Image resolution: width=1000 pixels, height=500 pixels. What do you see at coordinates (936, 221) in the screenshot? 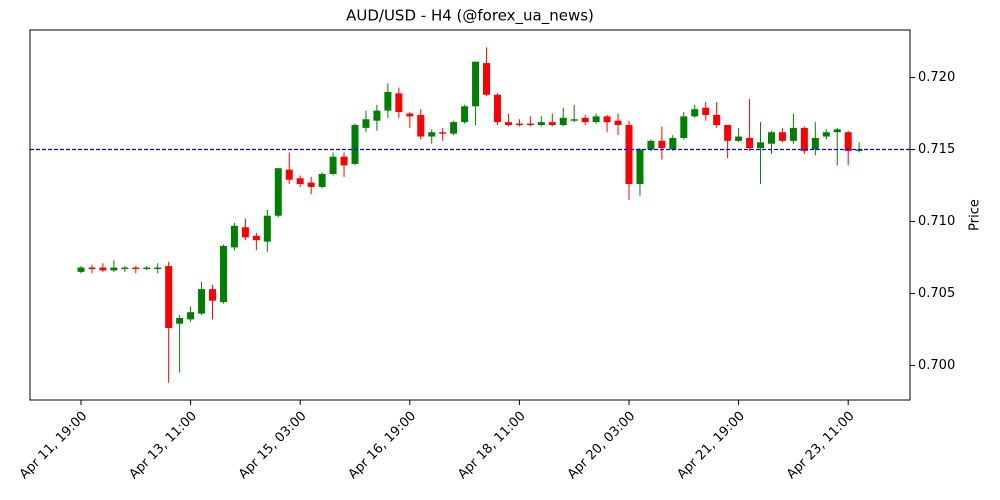
I see `y-tick-label: 0.710` at bounding box center [936, 221].